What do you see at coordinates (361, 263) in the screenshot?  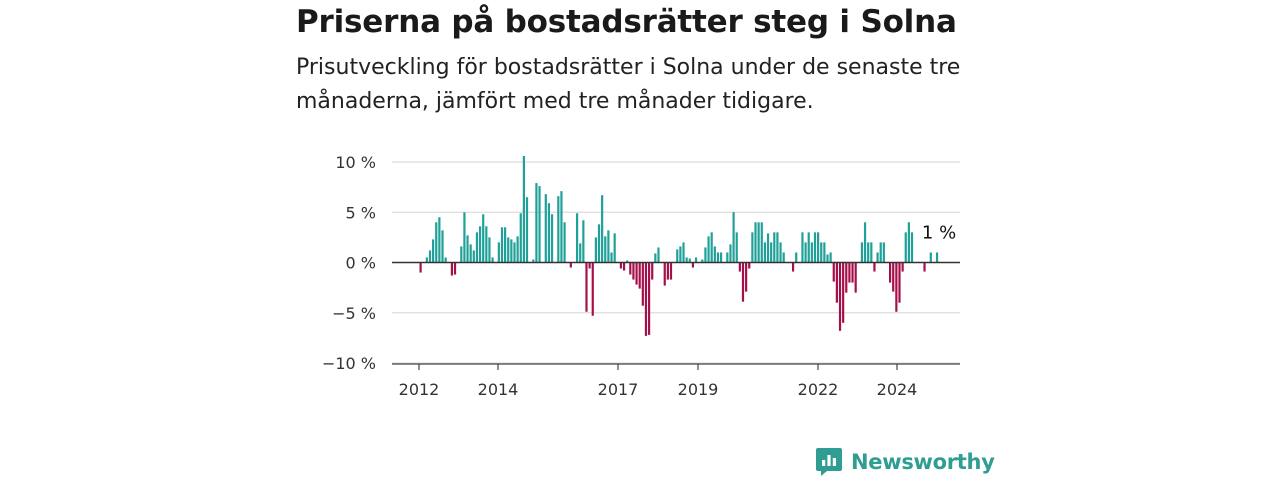 I see `y-tick-label: 0 %` at bounding box center [361, 263].